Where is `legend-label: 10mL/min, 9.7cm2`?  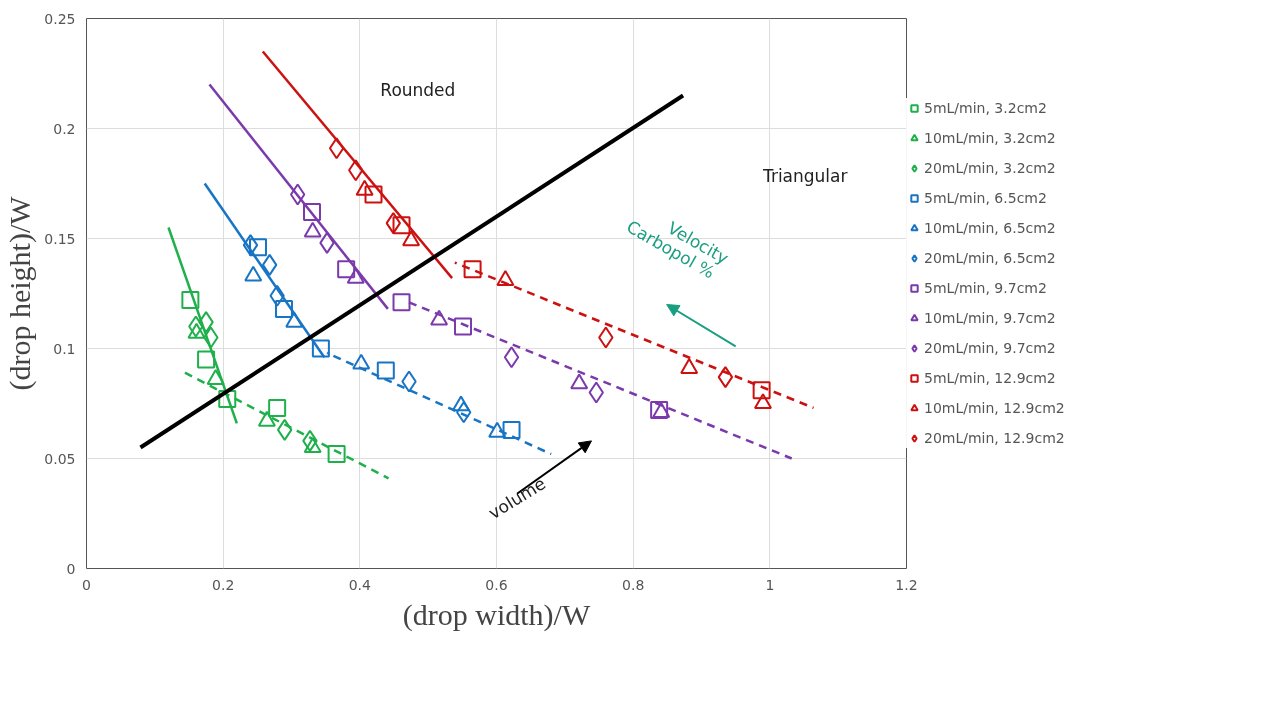
legend-label: 10mL/min, 9.7cm2 is located at coordinates (990, 318).